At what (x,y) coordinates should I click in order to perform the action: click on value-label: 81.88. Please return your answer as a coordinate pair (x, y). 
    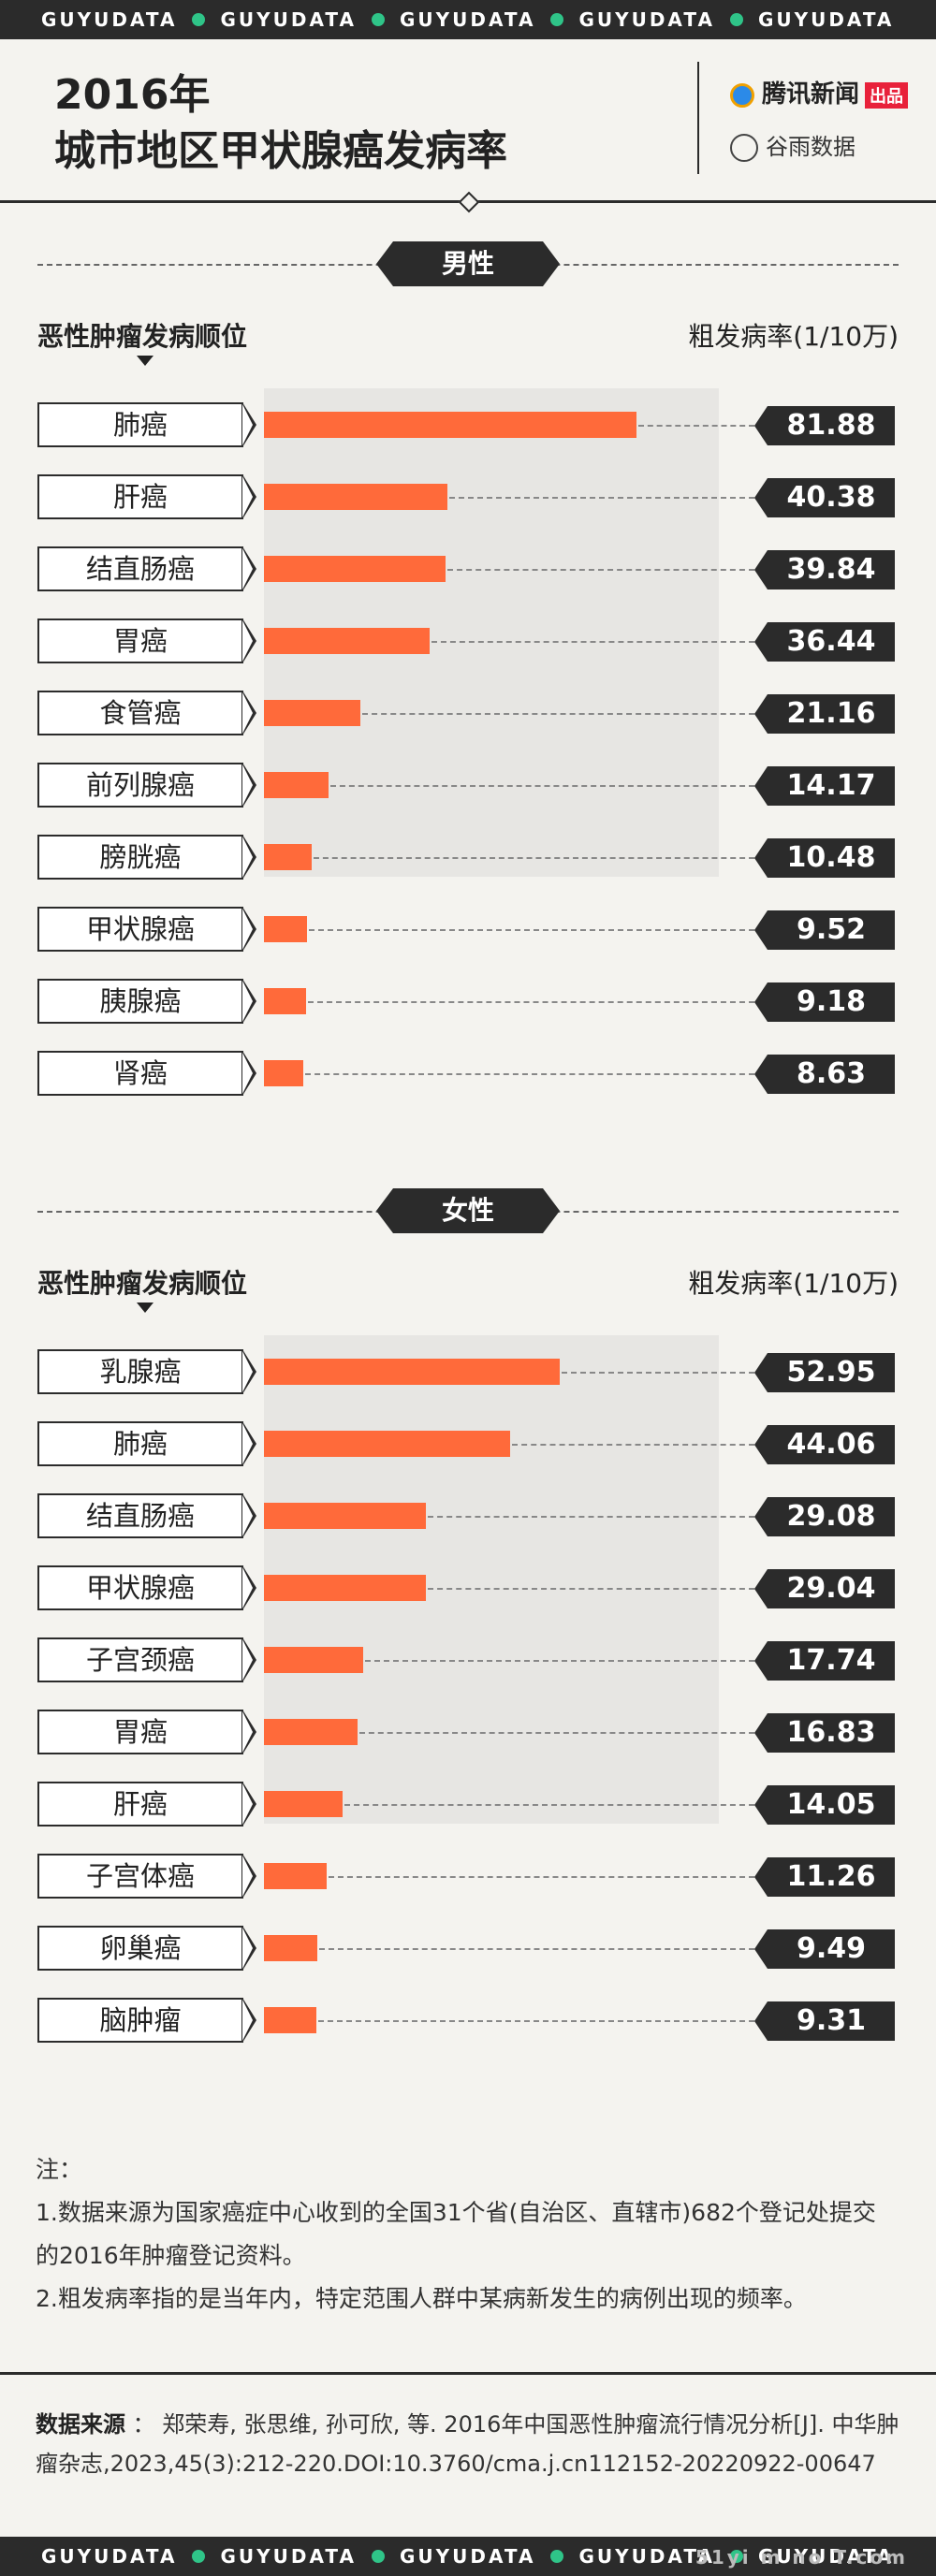
    Looking at the image, I should click on (824, 425).